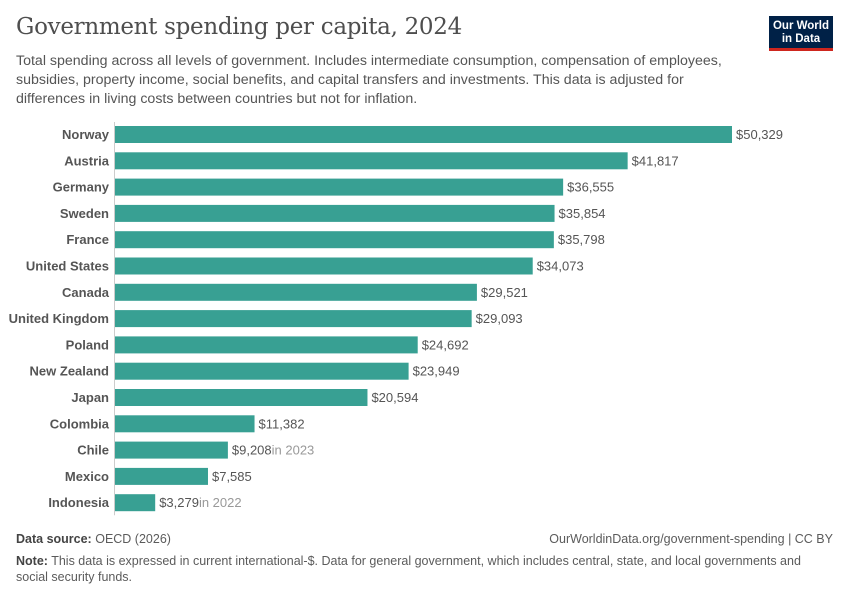 The image size is (850, 600). I want to click on category-label: Germany, so click(81, 187).